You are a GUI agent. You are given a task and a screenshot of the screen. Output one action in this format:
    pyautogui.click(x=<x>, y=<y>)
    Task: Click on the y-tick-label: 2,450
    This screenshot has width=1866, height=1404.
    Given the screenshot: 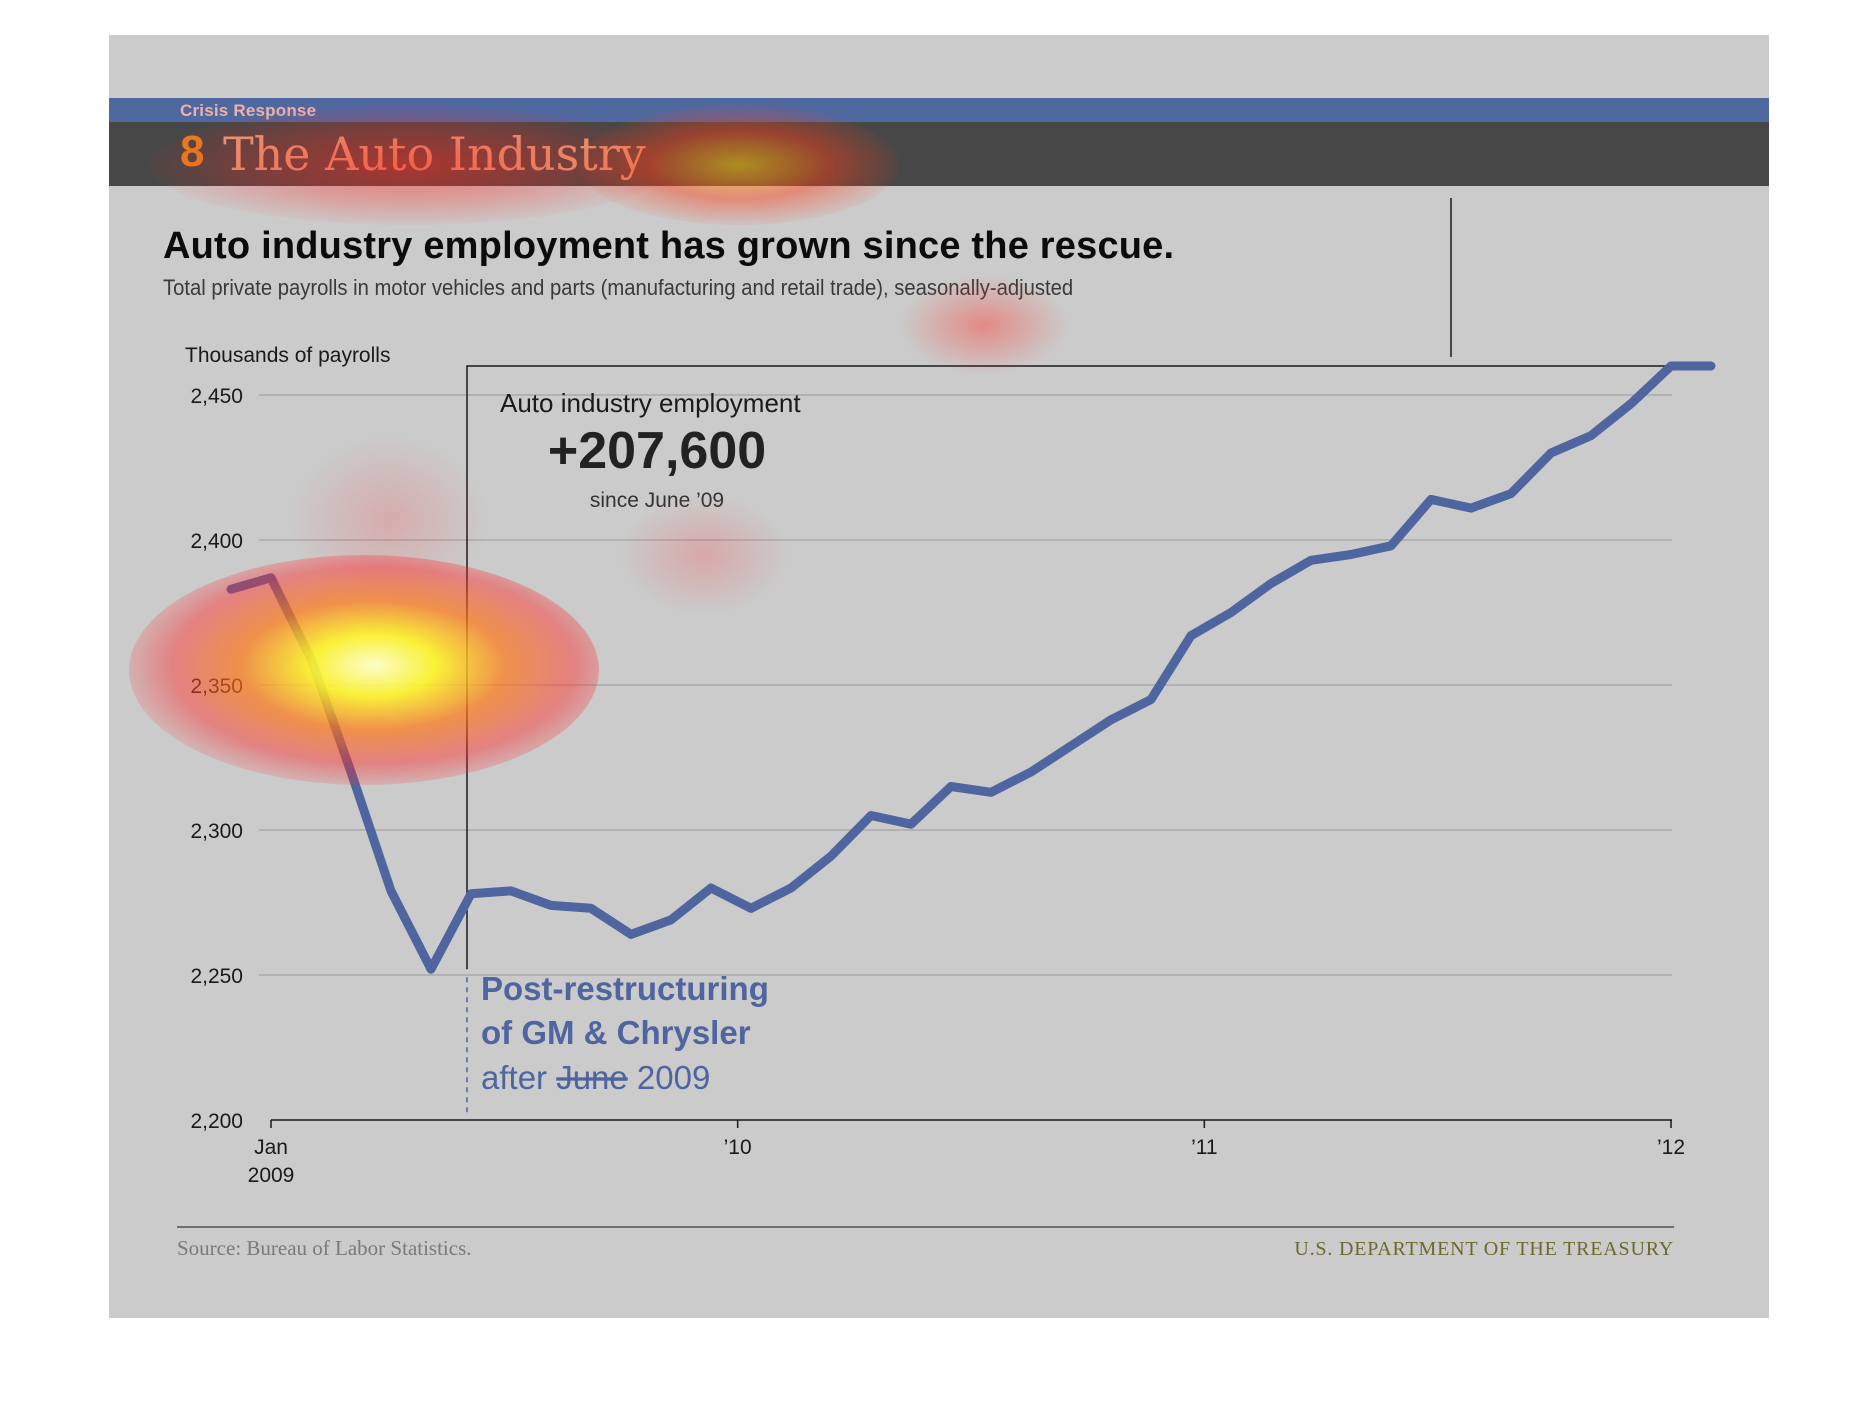 What is the action you would take?
    pyautogui.click(x=216, y=396)
    